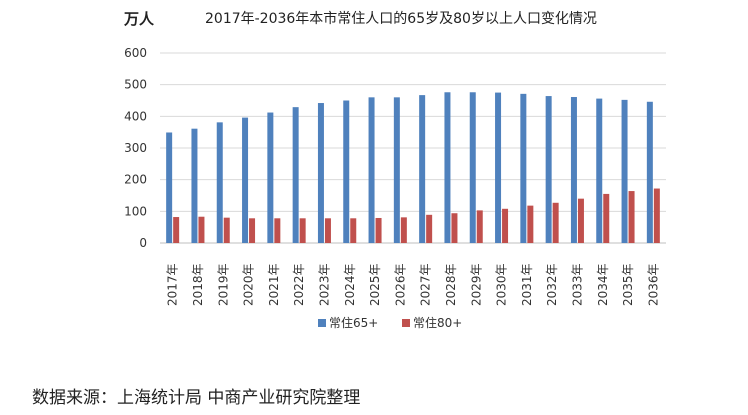 This screenshot has width=748, height=415. I want to click on x-tick-label: 2027年, so click(426, 284).